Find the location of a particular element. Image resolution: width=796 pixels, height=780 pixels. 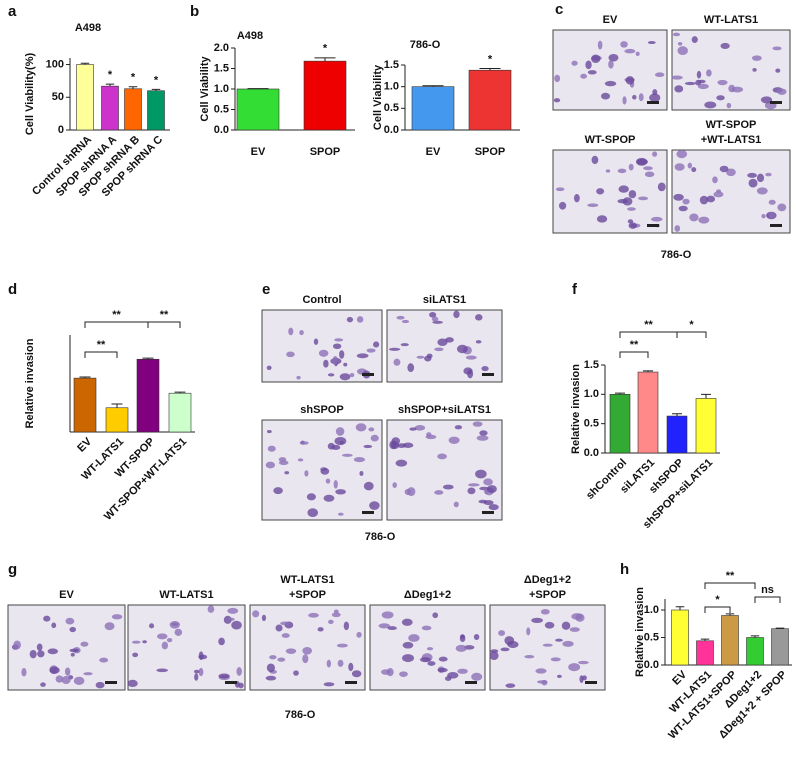

x-tick-label: shControl is located at coordinates (606, 479).